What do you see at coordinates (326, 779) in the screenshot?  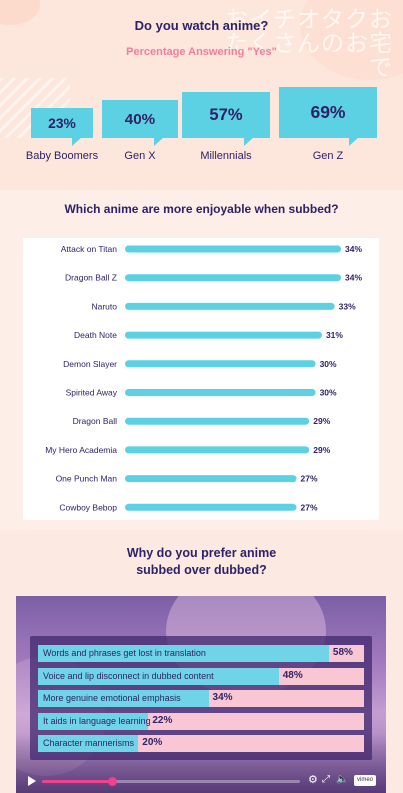 I see `fullscreen-icon: ⤢` at bounding box center [326, 779].